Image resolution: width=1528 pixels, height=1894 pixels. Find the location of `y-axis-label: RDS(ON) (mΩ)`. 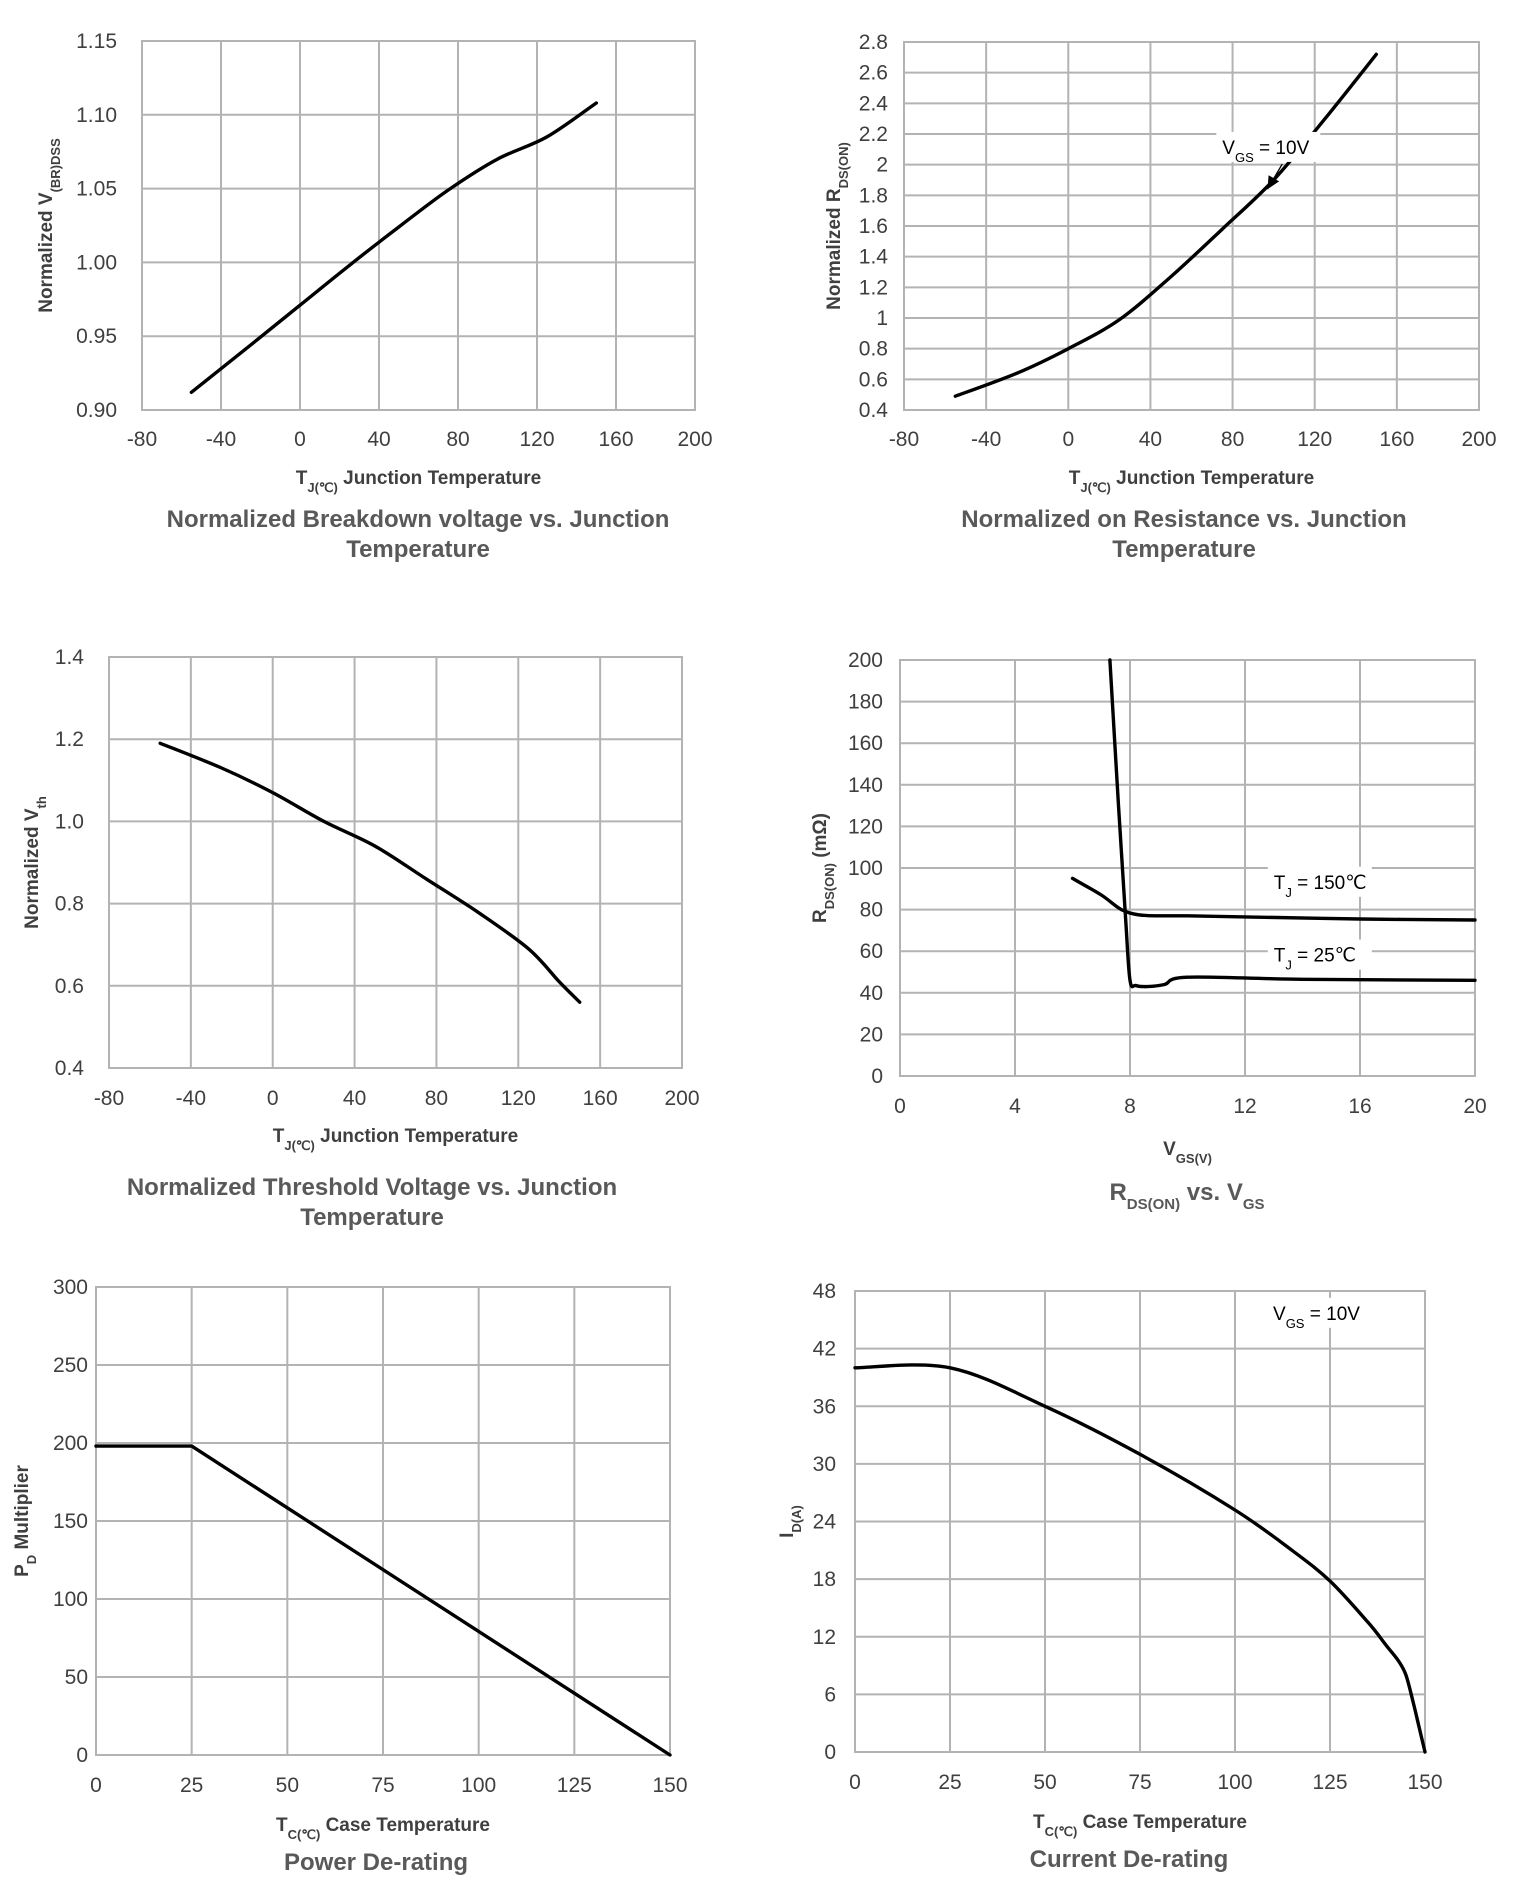

y-axis-label: RDS(ON) (mΩ) is located at coordinates (823, 868).